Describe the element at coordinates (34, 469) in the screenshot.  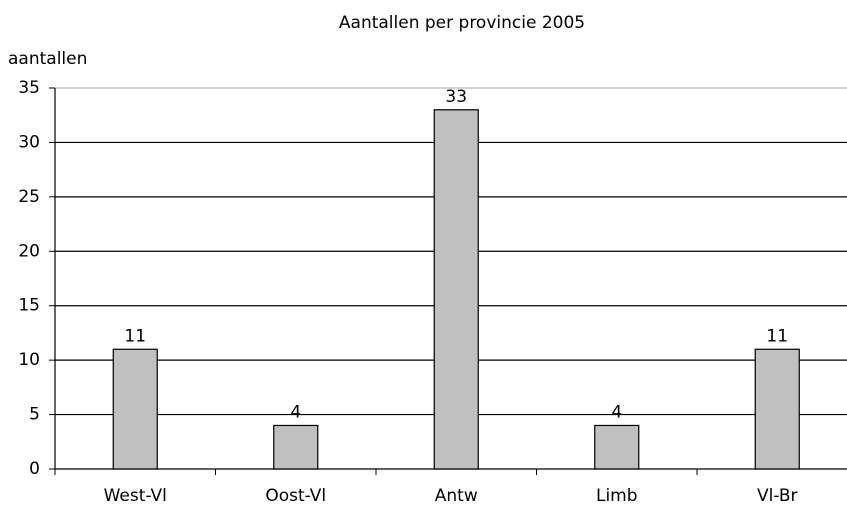
I see `y-tick-label: 0` at that location.